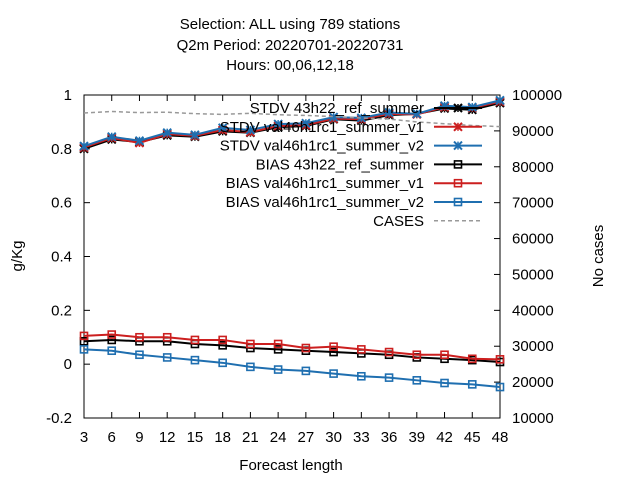 The height and width of the screenshot is (480, 640). What do you see at coordinates (333, 437) in the screenshot?
I see `x-tick-label: 30` at bounding box center [333, 437].